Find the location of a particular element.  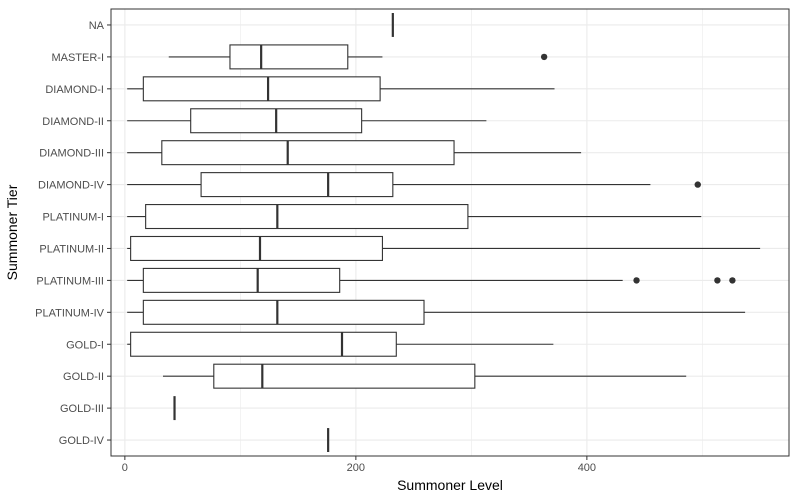

boxplot-diamond-ii is located at coordinates (307, 121).